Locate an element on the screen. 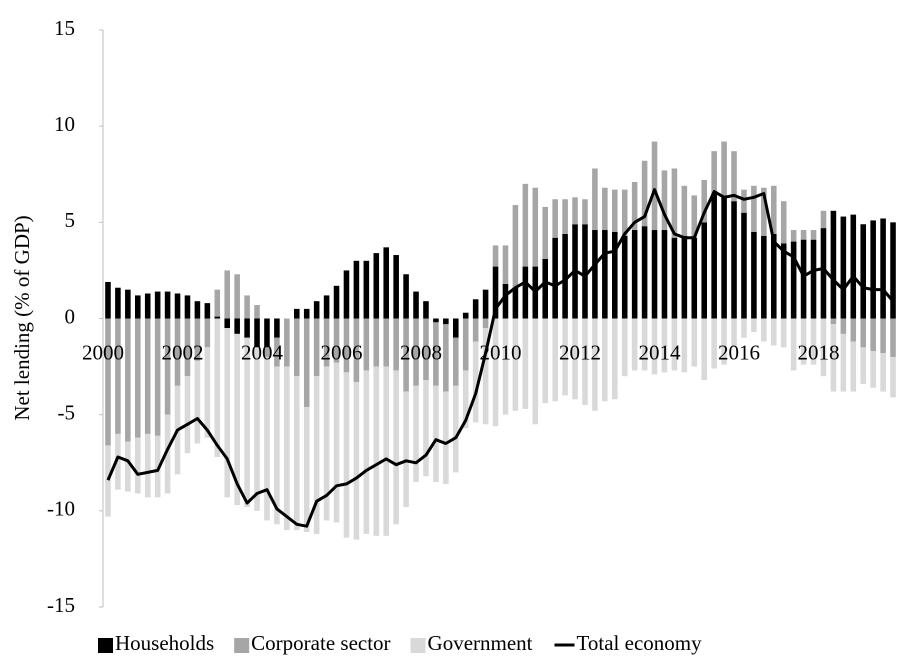 The width and height of the screenshot is (898, 659). legend-label: Households is located at coordinates (164, 643).